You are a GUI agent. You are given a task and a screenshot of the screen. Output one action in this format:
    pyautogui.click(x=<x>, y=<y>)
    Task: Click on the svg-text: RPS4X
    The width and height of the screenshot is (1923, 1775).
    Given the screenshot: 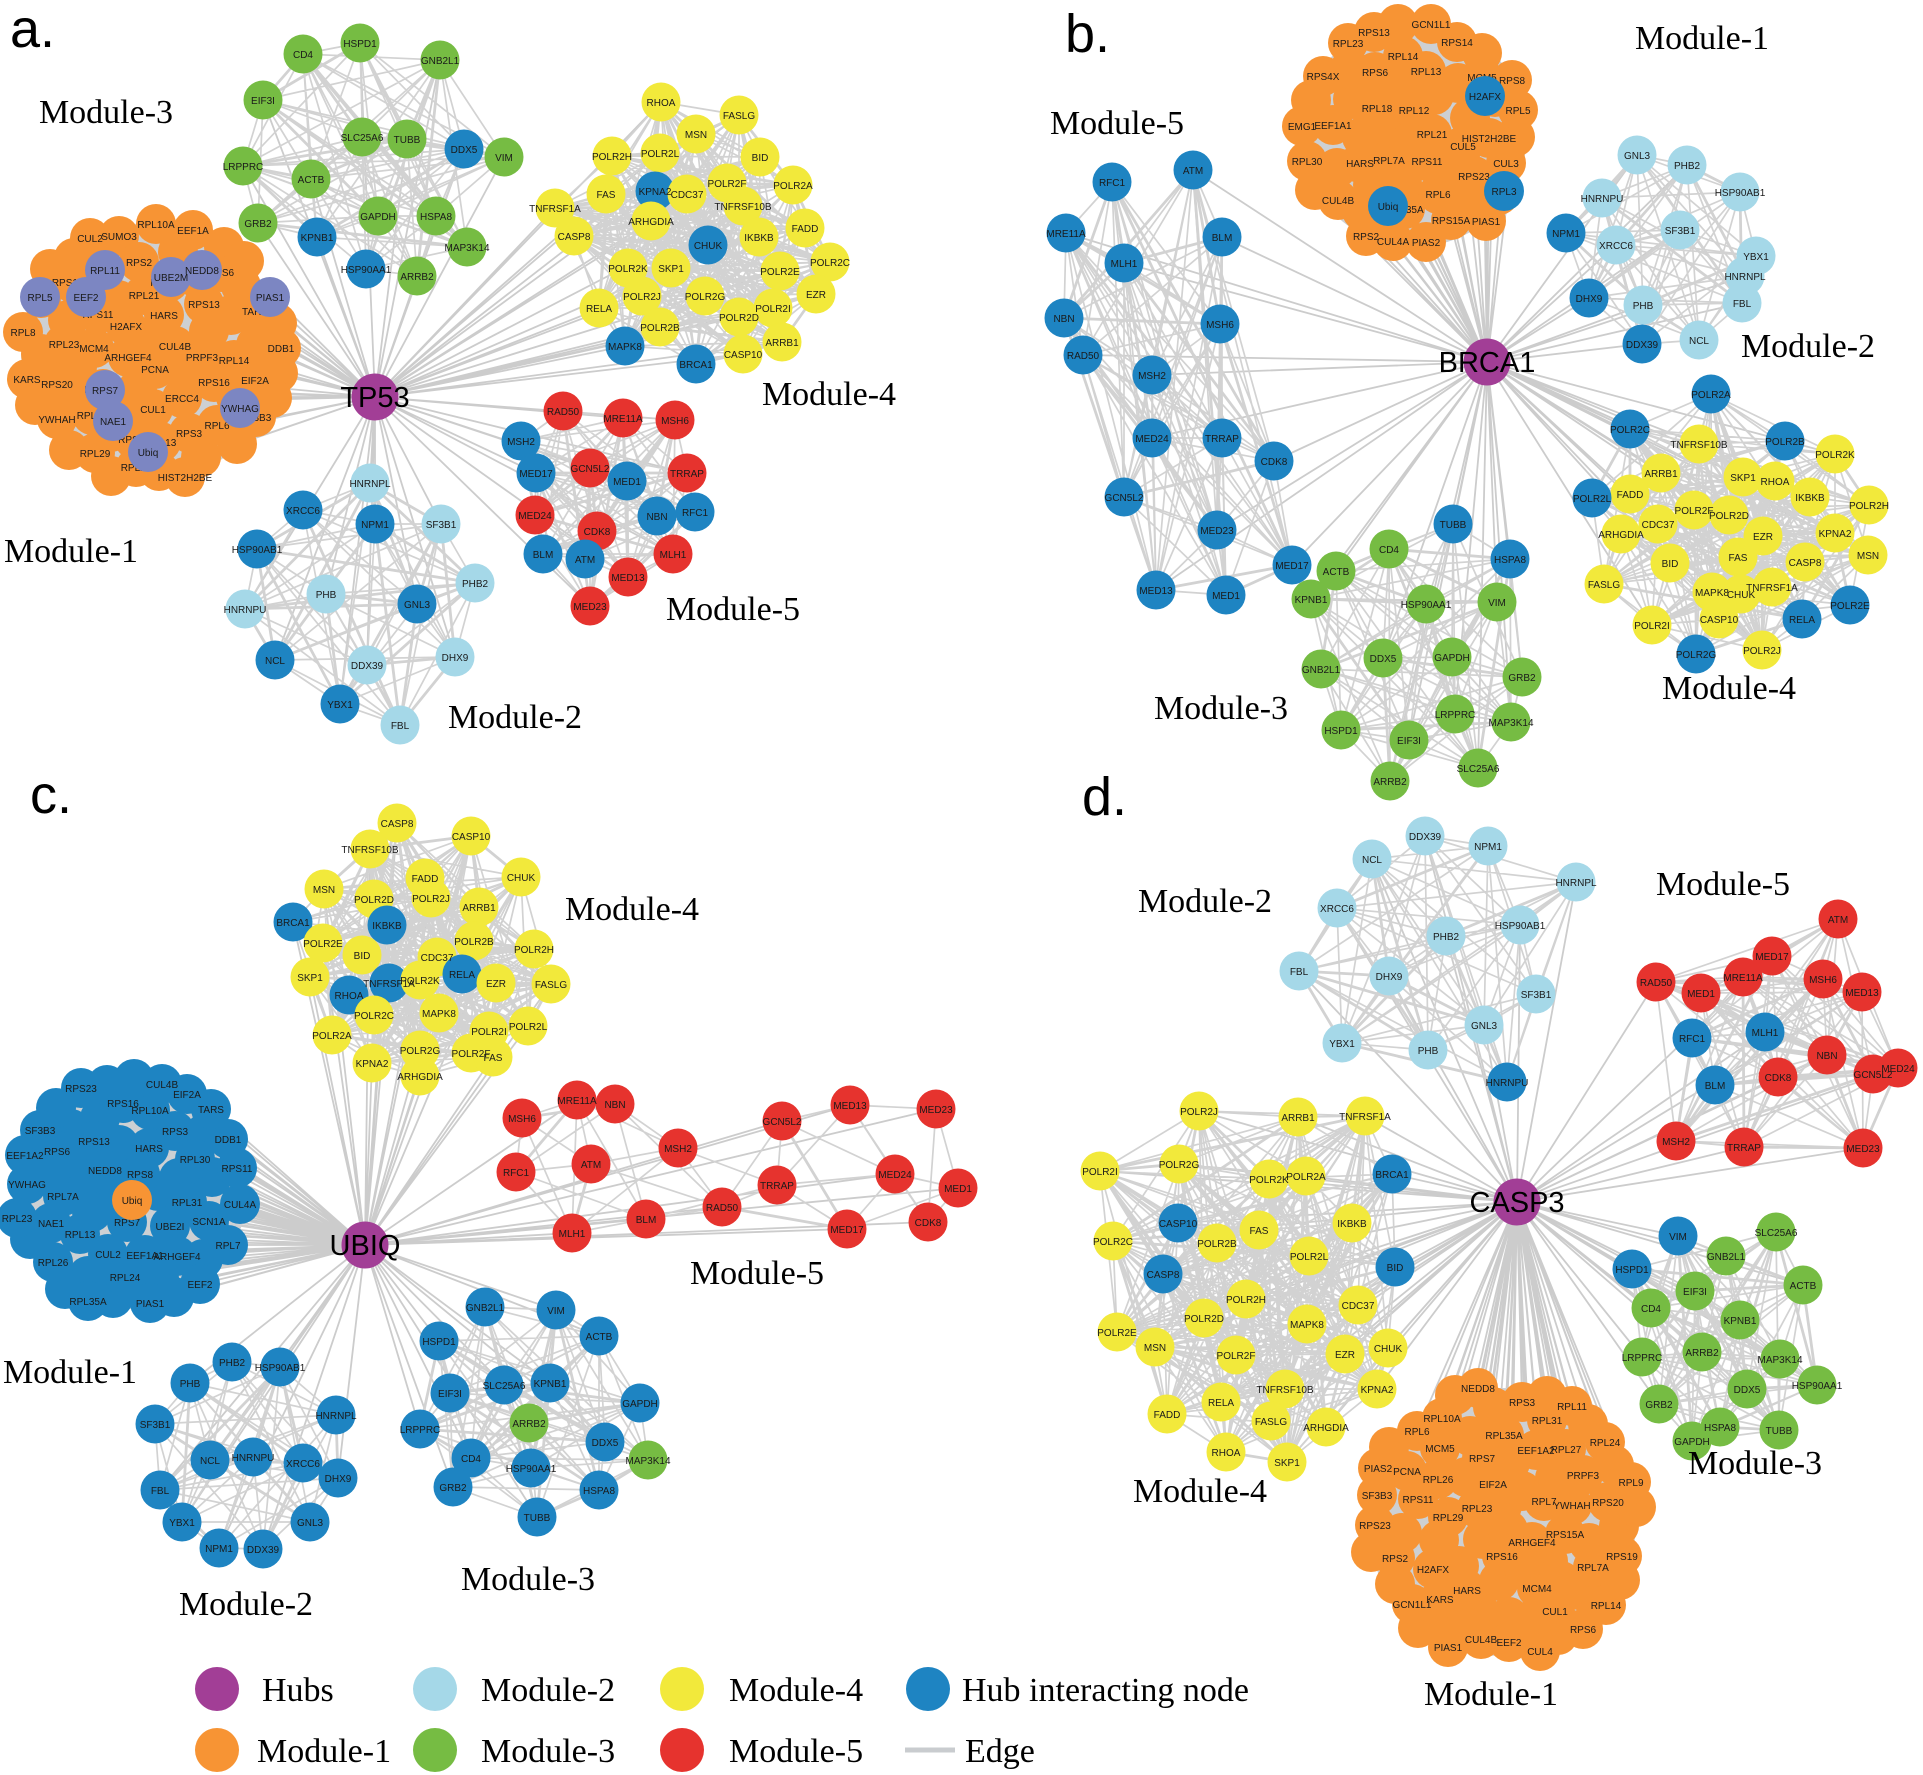 What is the action you would take?
    pyautogui.click(x=1323, y=77)
    